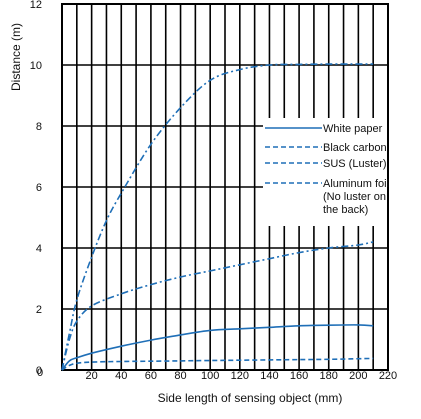 This screenshot has width=421, height=419. Describe the element at coordinates (358, 376) in the screenshot. I see `x-tick-label: 200` at that location.